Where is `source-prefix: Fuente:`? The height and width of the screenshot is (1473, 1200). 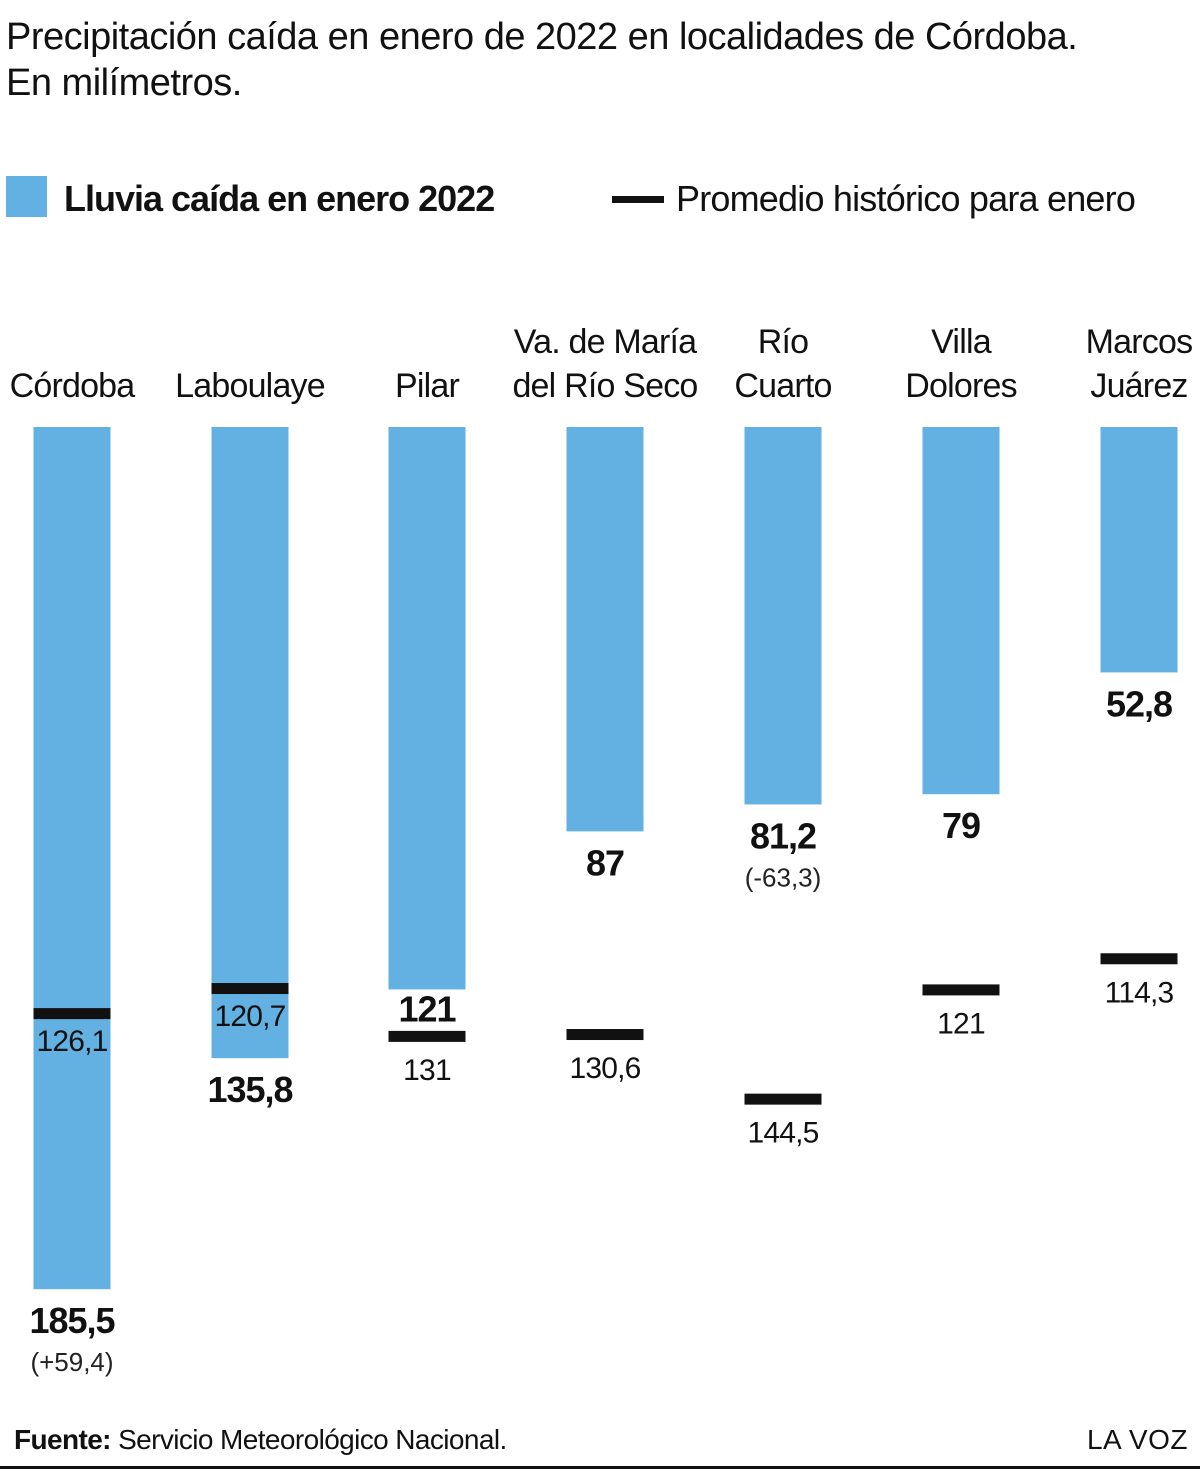 source-prefix: Fuente: is located at coordinates (63, 1439).